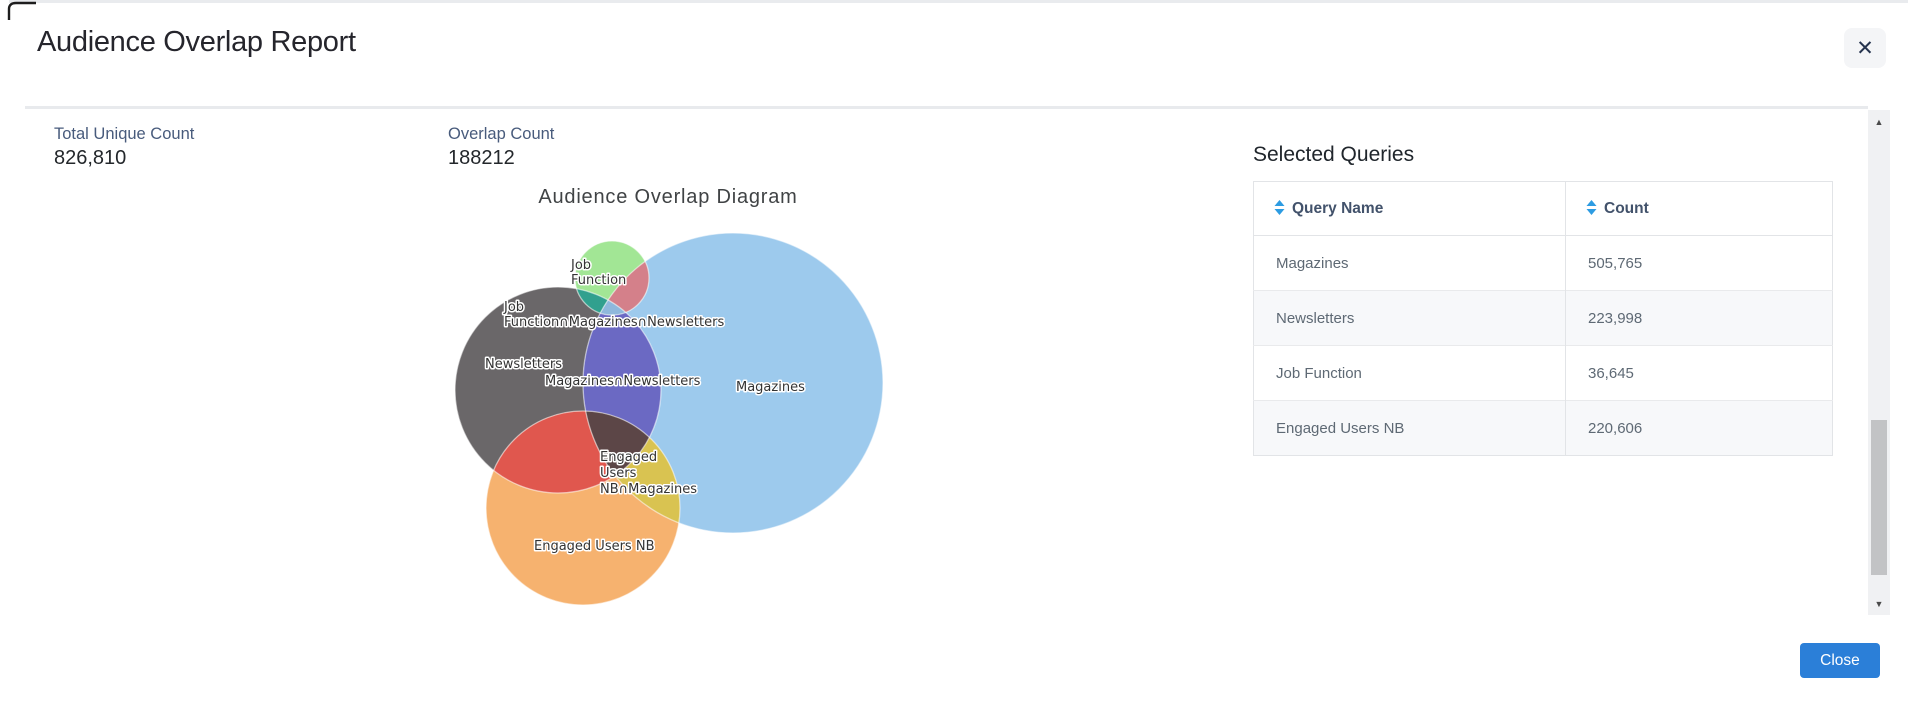  I want to click on table-row: Magazines 505,765, so click(1543, 263).